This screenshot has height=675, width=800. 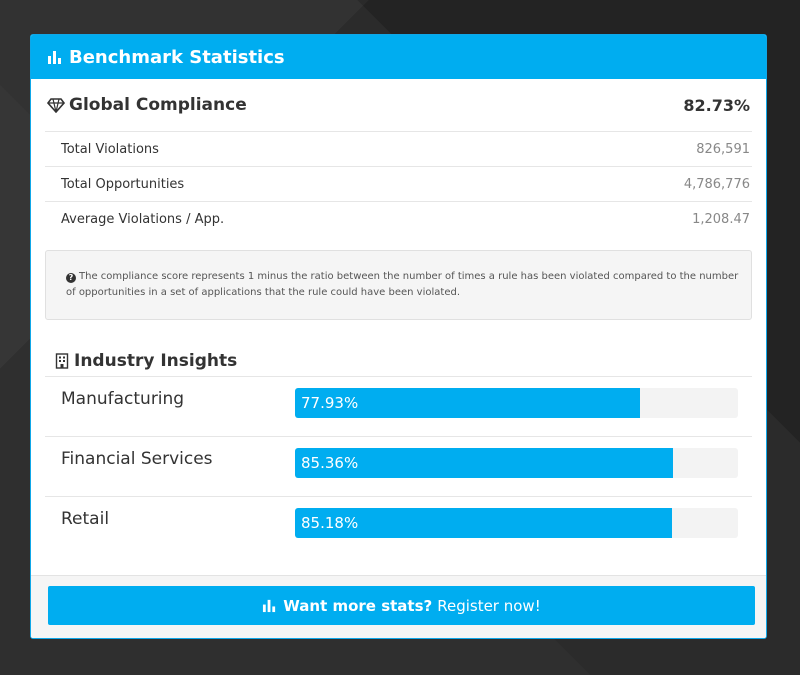 I want to click on compliance-title: Global Compliance, so click(x=158, y=105).